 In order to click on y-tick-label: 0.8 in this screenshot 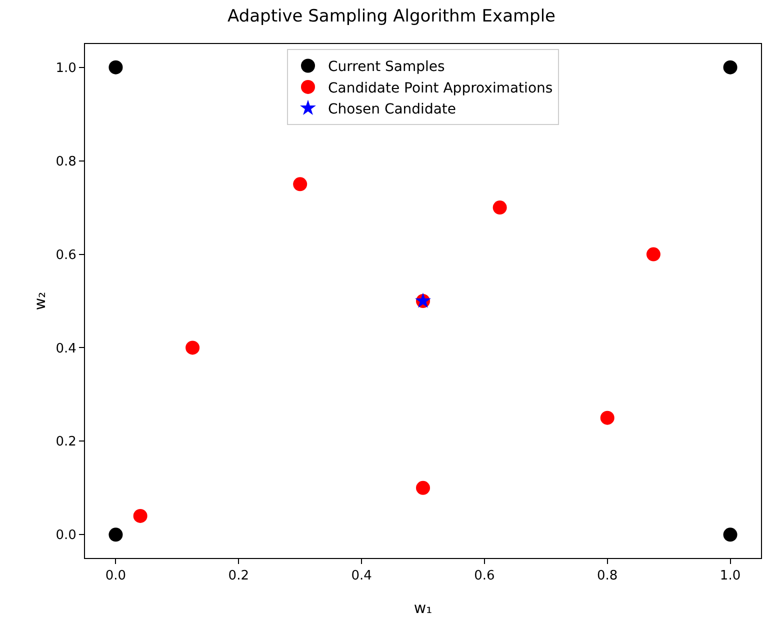, I will do `click(66, 162)`.